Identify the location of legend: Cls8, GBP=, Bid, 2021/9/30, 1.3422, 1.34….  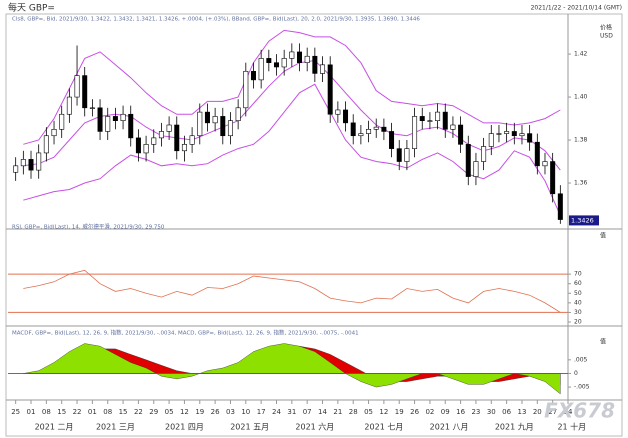
(216, 20).